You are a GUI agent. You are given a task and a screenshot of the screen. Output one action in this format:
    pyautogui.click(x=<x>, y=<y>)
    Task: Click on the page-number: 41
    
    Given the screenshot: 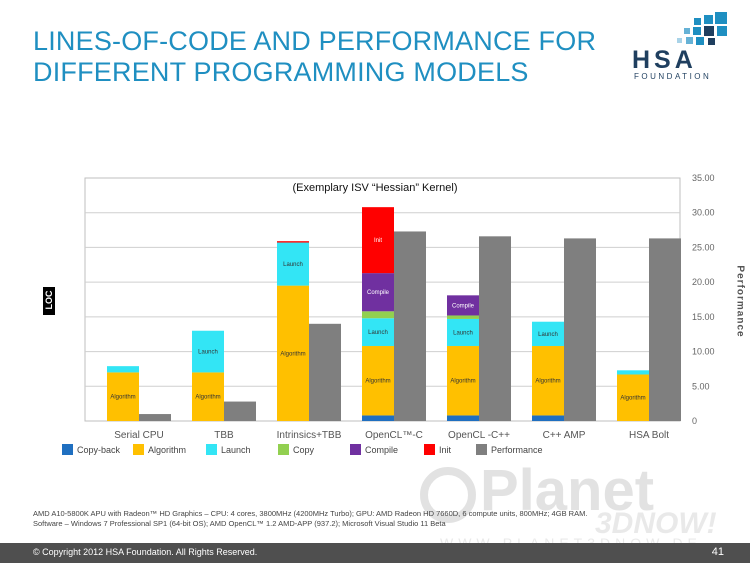 What is the action you would take?
    pyautogui.click(x=717, y=552)
    